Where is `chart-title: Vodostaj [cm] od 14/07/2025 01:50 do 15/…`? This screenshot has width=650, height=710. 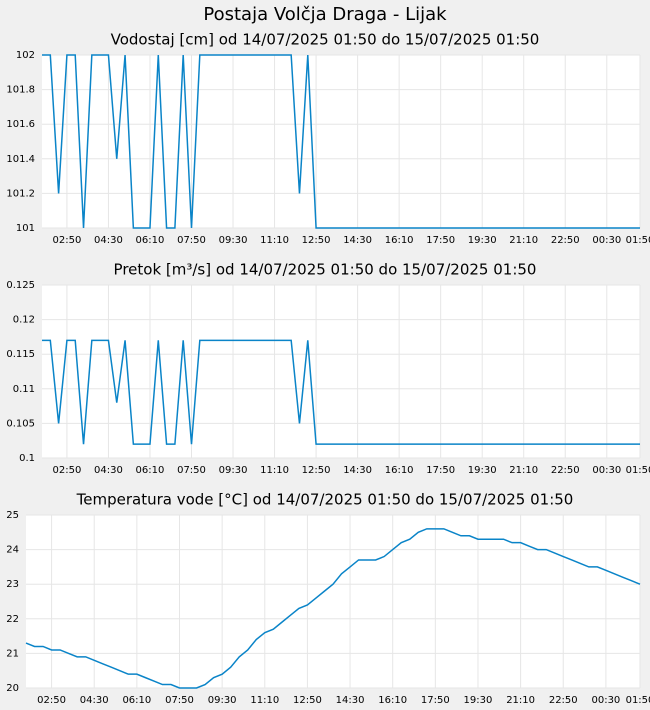
chart-title: Vodostaj [cm] od 14/07/2025 01:50 do 15/… is located at coordinates (325, 40).